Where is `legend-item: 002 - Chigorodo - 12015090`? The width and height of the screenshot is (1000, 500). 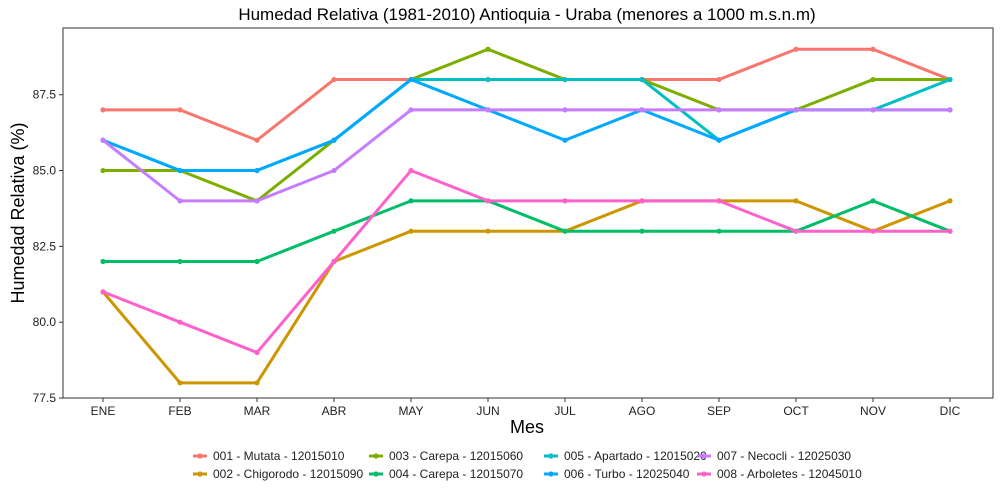
legend-item: 002 - Chigorodo - 12015090 is located at coordinates (278, 474).